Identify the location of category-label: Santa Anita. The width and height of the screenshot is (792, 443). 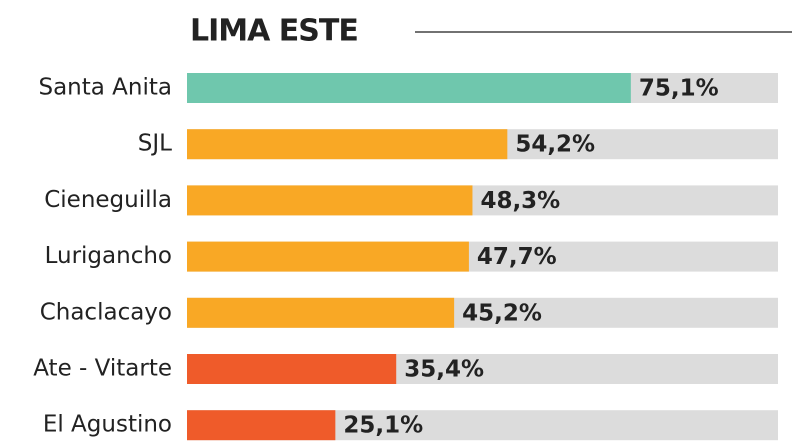
(105, 88).